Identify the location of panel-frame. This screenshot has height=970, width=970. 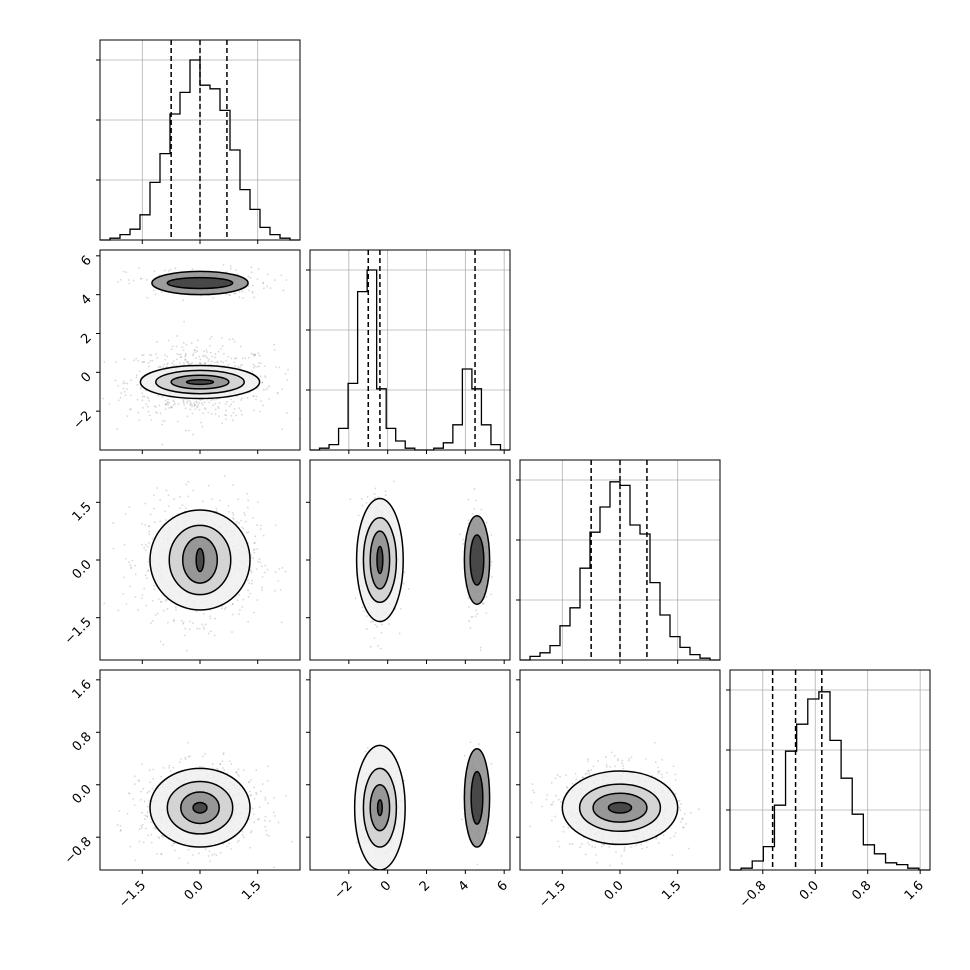
(830, 770).